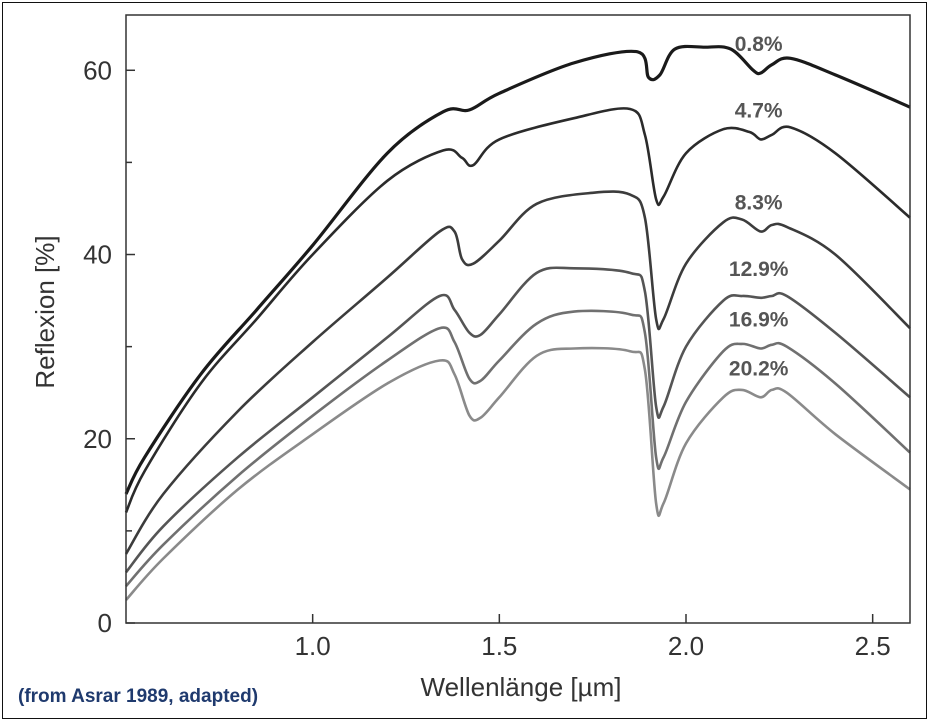 This screenshot has height=723, width=931. I want to click on series-label: 4.7%, so click(759, 110).